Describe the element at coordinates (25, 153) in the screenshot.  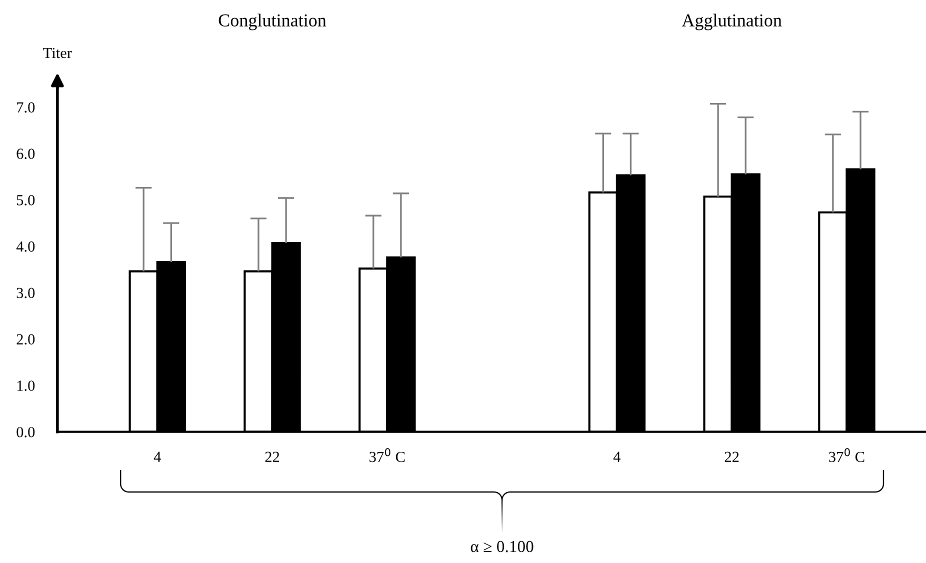
I see `y-tick-label: 6.0` at that location.